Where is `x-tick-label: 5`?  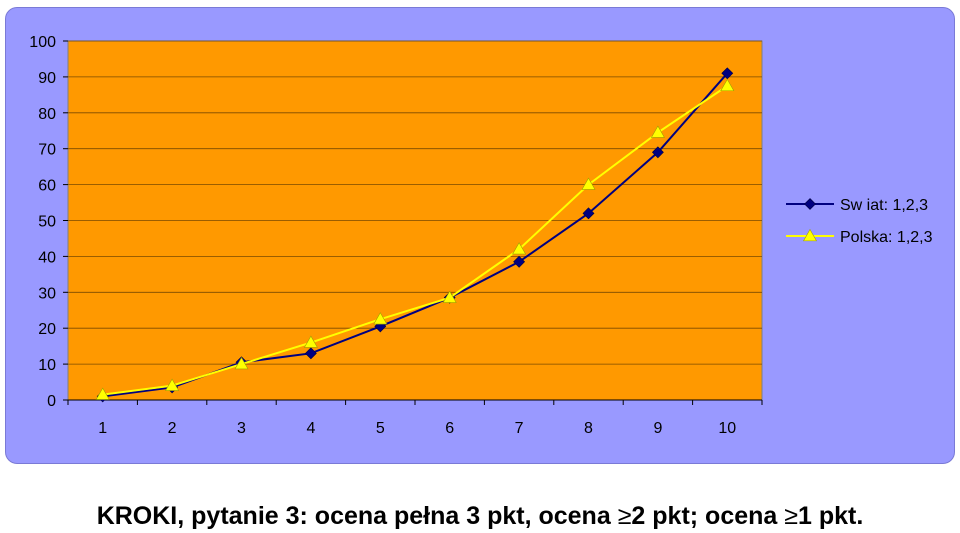 x-tick-label: 5 is located at coordinates (380, 428).